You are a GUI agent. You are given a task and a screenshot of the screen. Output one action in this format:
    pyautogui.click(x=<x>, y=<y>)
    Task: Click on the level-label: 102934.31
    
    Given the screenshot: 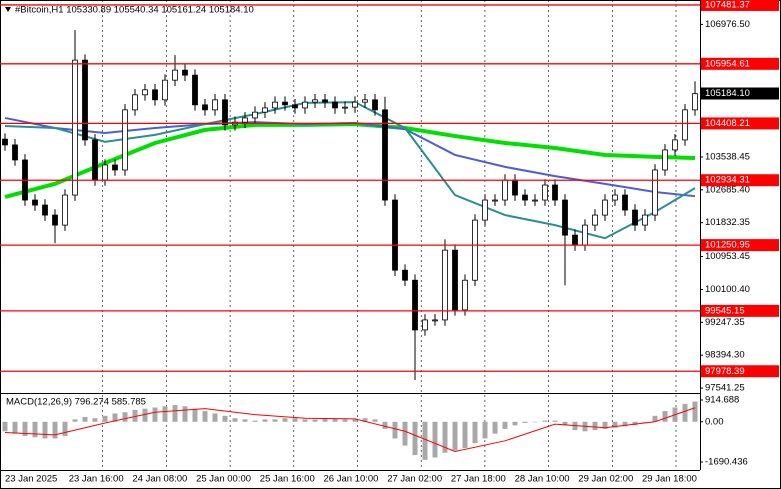 What is the action you would take?
    pyautogui.click(x=727, y=180)
    